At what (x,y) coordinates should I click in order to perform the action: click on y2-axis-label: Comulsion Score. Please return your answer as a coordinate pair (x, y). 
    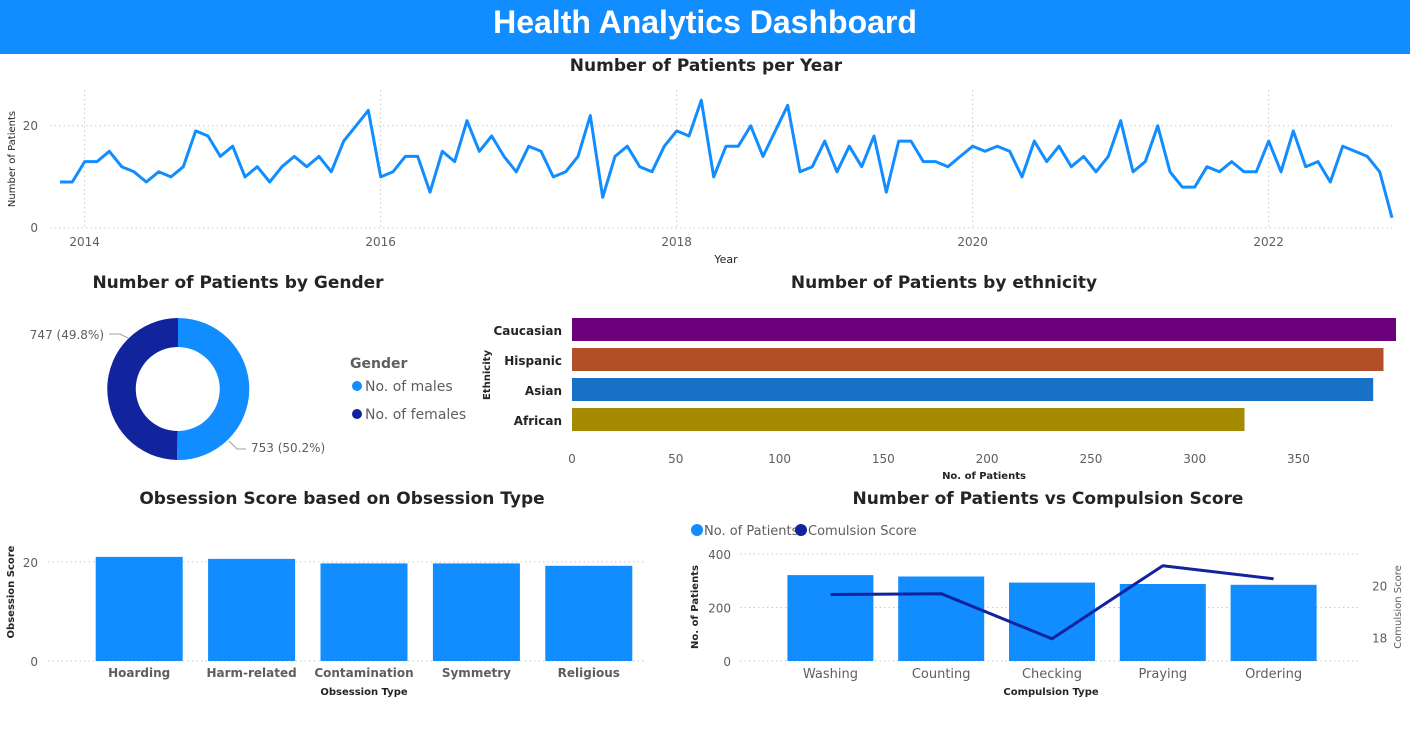
    Looking at the image, I should click on (1398, 607).